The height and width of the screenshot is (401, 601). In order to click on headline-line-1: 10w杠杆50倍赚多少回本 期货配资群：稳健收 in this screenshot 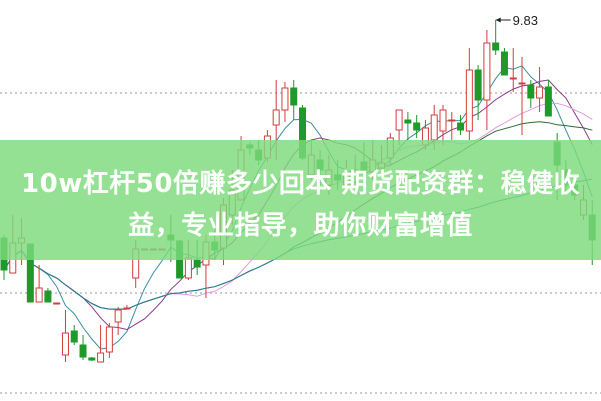, I will do `click(300, 184)`.